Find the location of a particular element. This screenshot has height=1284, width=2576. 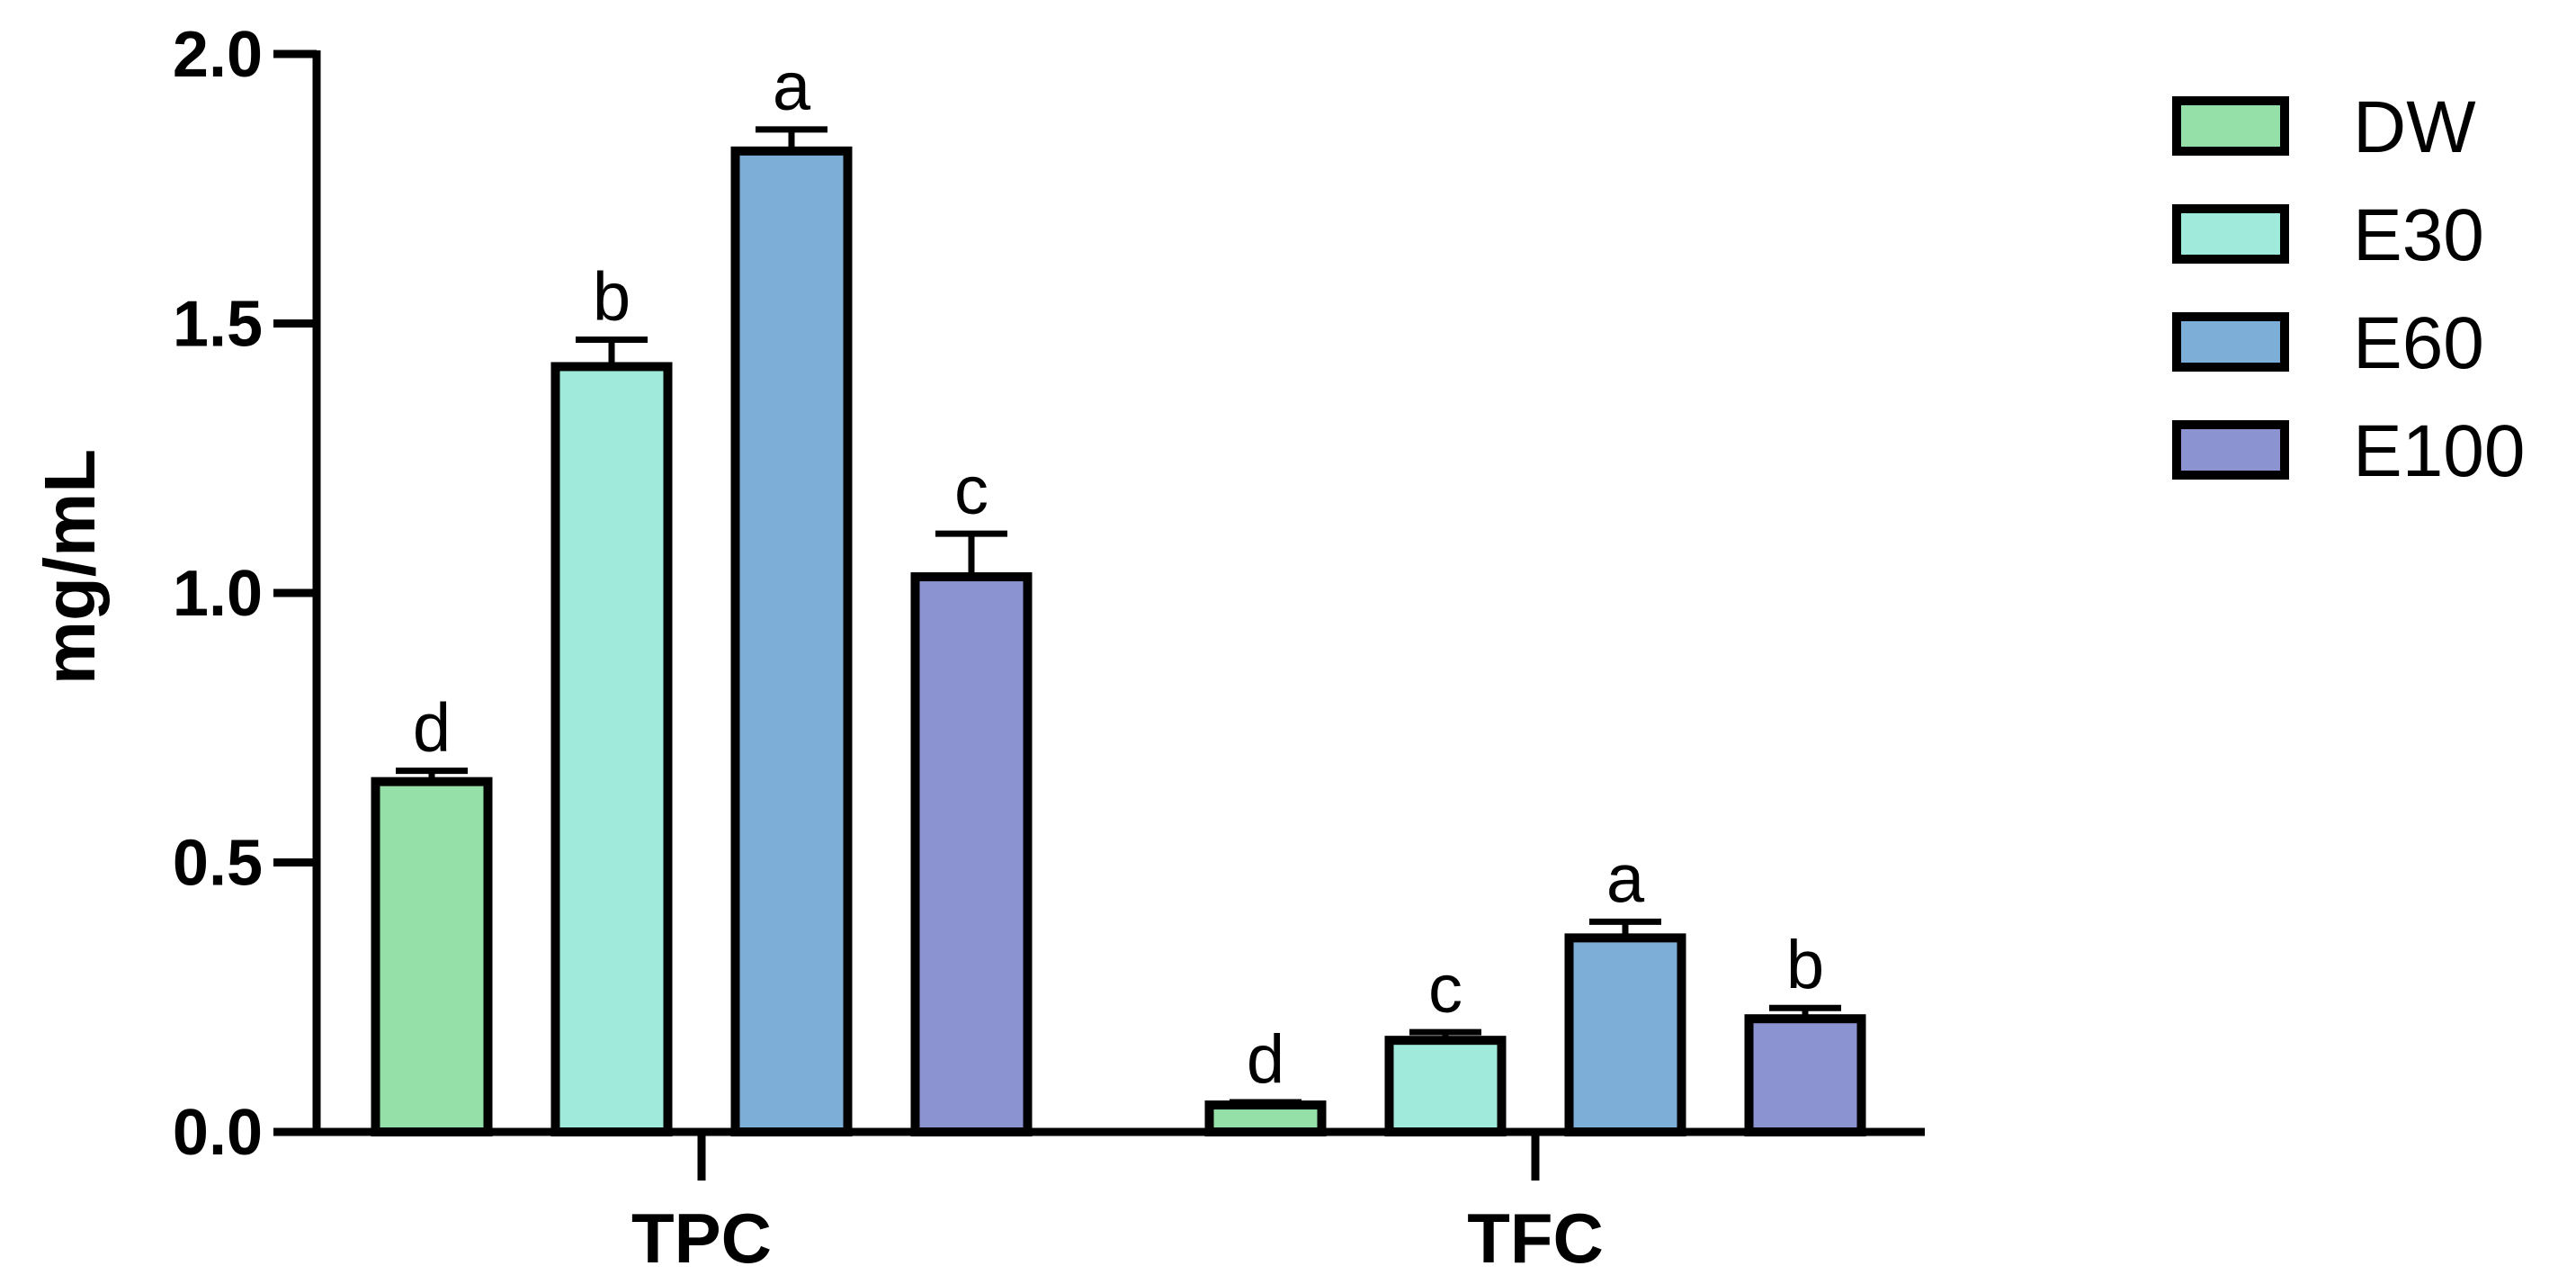

x-tick-label: TPC is located at coordinates (701, 1238).